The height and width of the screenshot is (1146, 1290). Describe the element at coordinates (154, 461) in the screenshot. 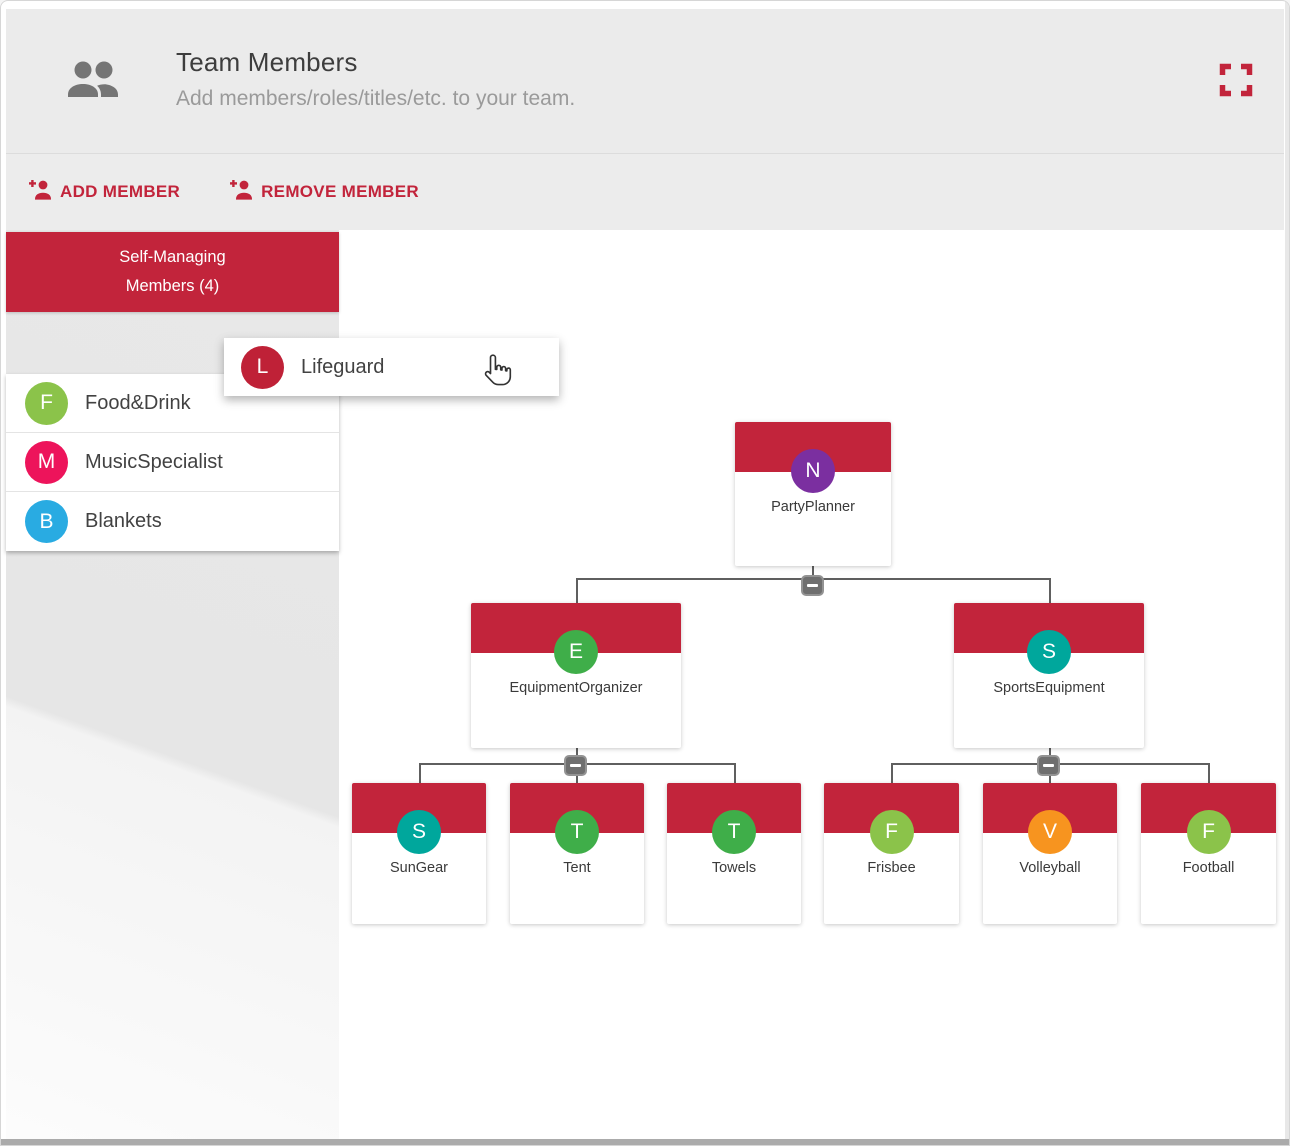

I see `list-item-label: MusicSpecialist` at that location.